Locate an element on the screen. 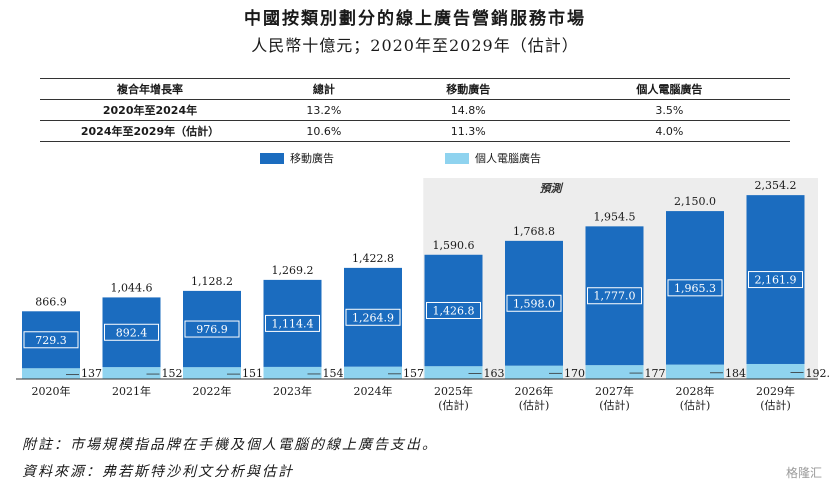 Image resolution: width=830 pixels, height=487 pixels. mobile-value-label: 1,264.9 is located at coordinates (373, 317).